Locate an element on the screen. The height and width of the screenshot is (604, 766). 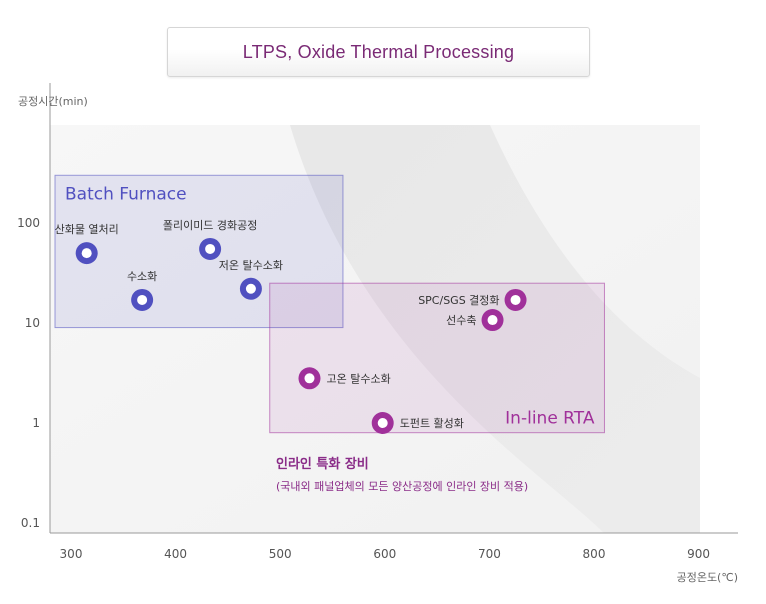
data-point: 도펀트 활성화 is located at coordinates (417, 423).